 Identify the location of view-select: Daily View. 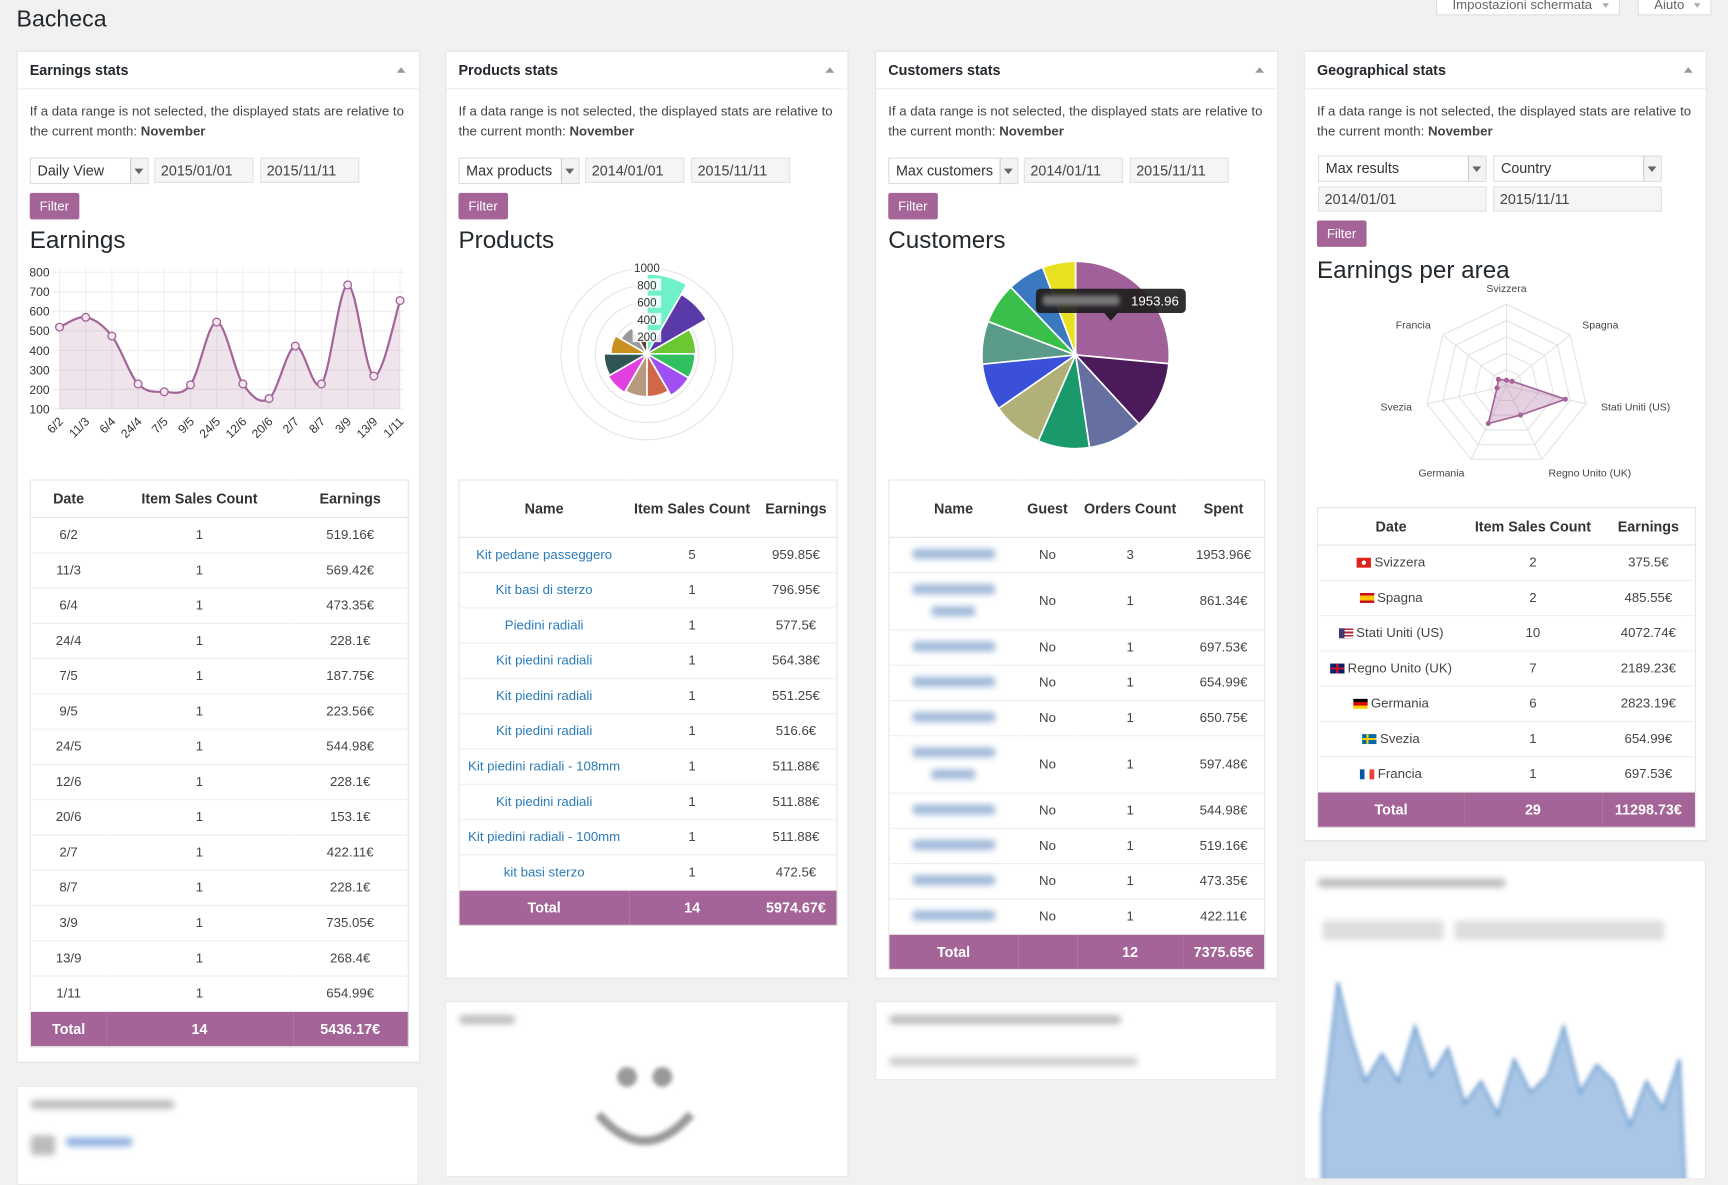
(89, 171).